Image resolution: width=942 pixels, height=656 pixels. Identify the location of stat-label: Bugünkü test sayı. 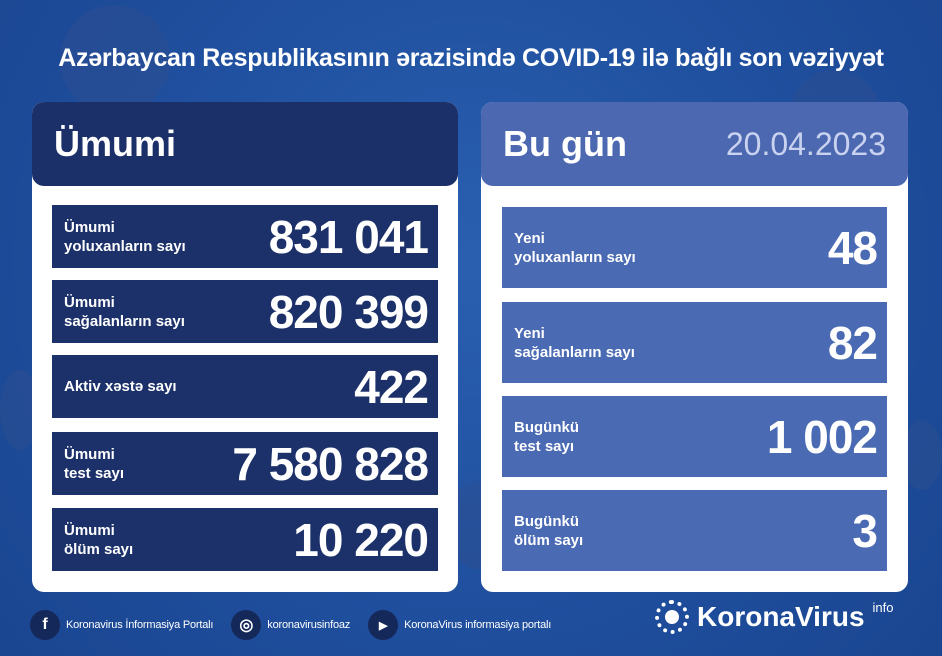
(546, 436).